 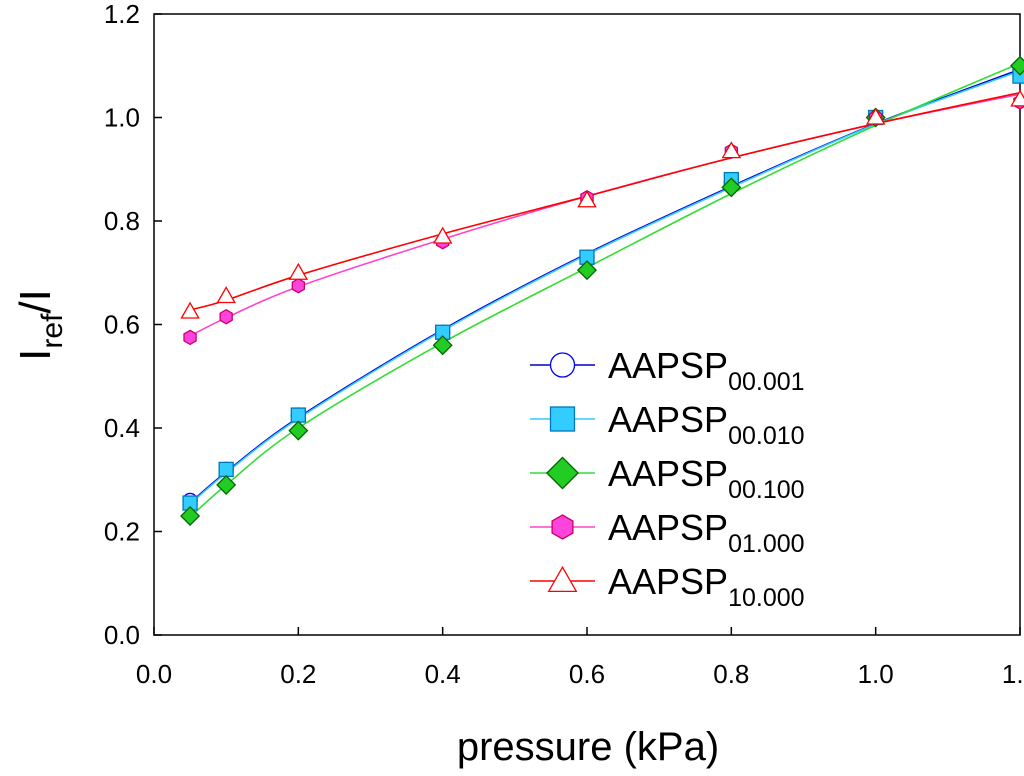 I want to click on x-tick-label: 0.6, so click(x=587, y=674).